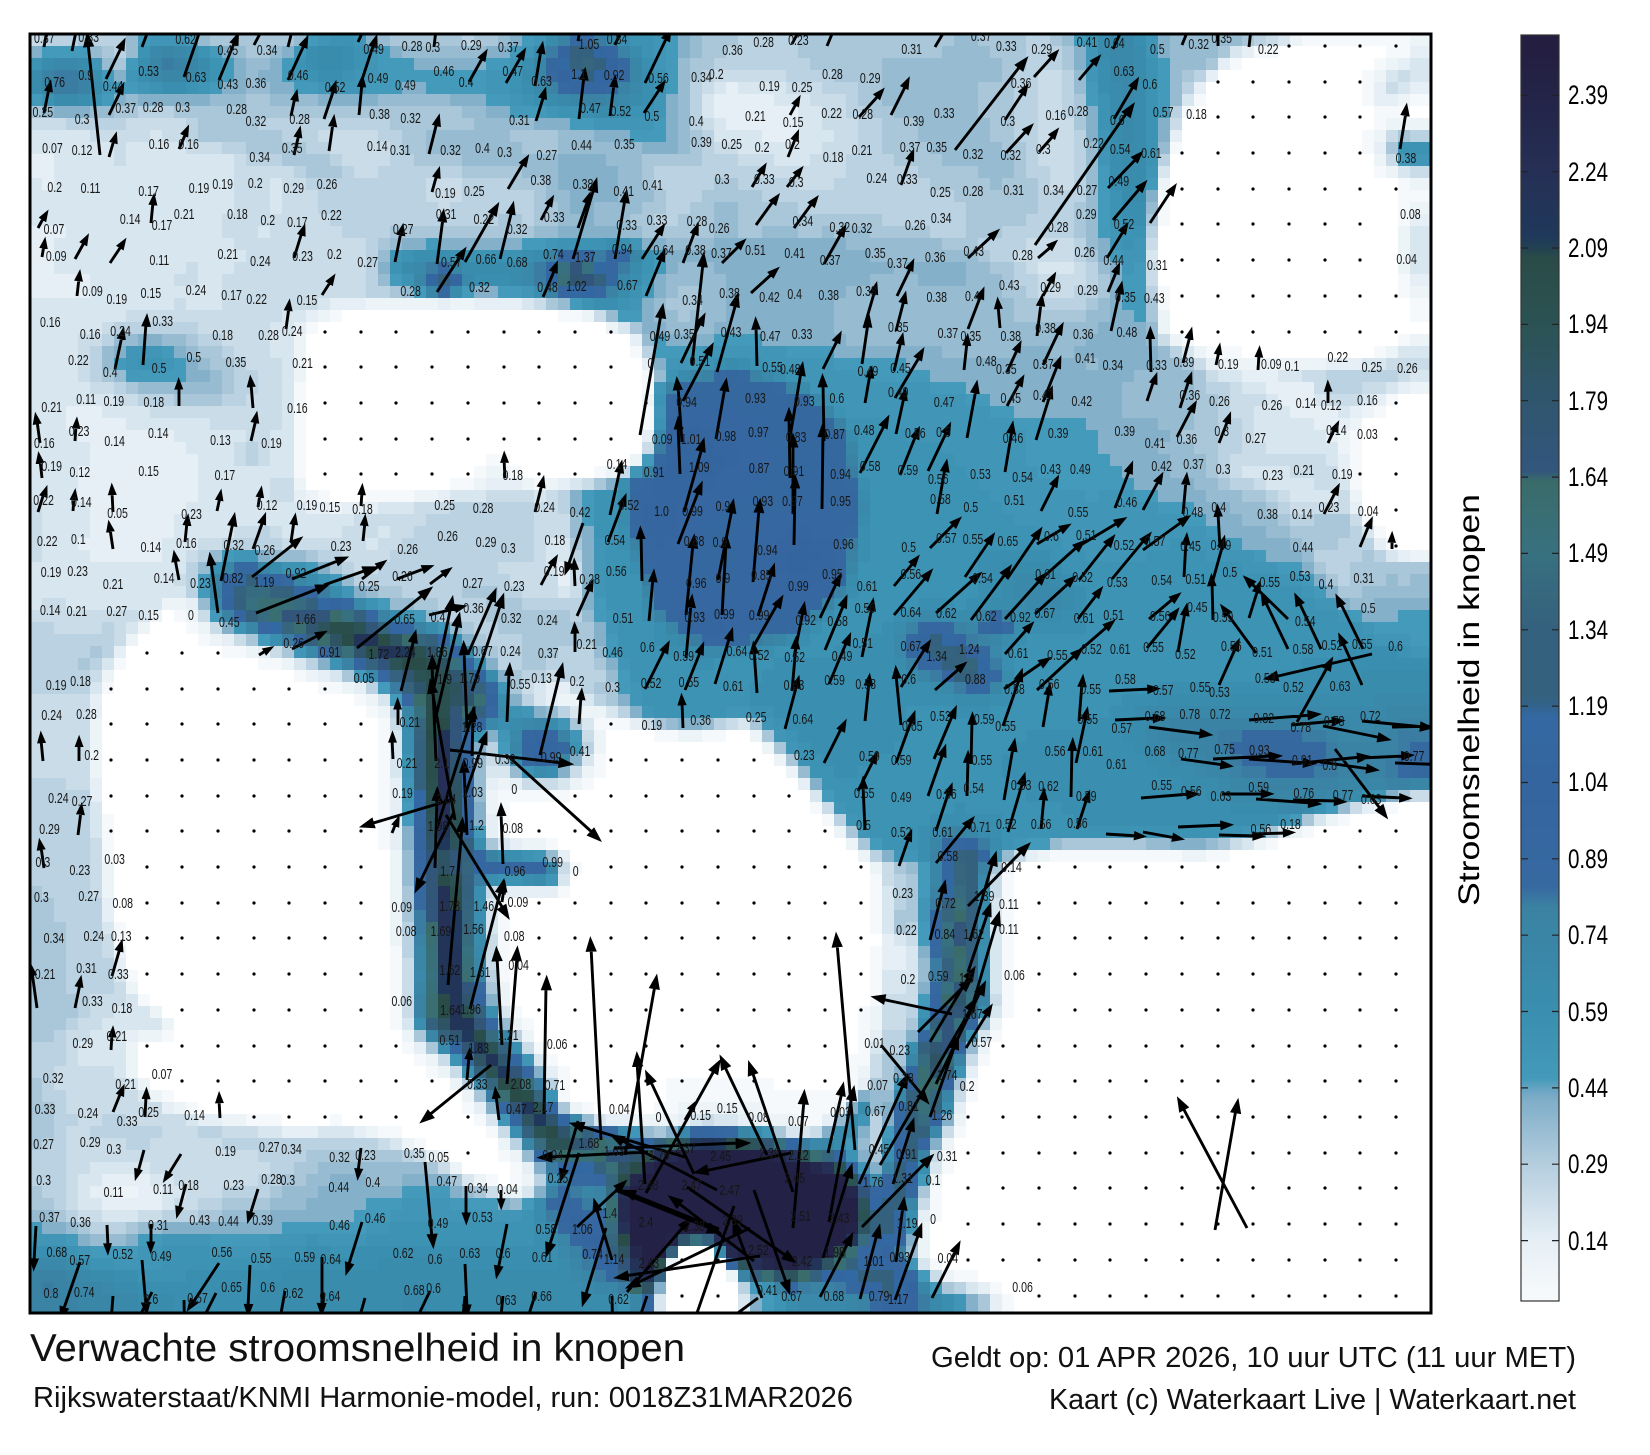 This screenshot has width=1650, height=1455. What do you see at coordinates (1190, 546) in the screenshot?
I see `svg-text: 0.45` at bounding box center [1190, 546].